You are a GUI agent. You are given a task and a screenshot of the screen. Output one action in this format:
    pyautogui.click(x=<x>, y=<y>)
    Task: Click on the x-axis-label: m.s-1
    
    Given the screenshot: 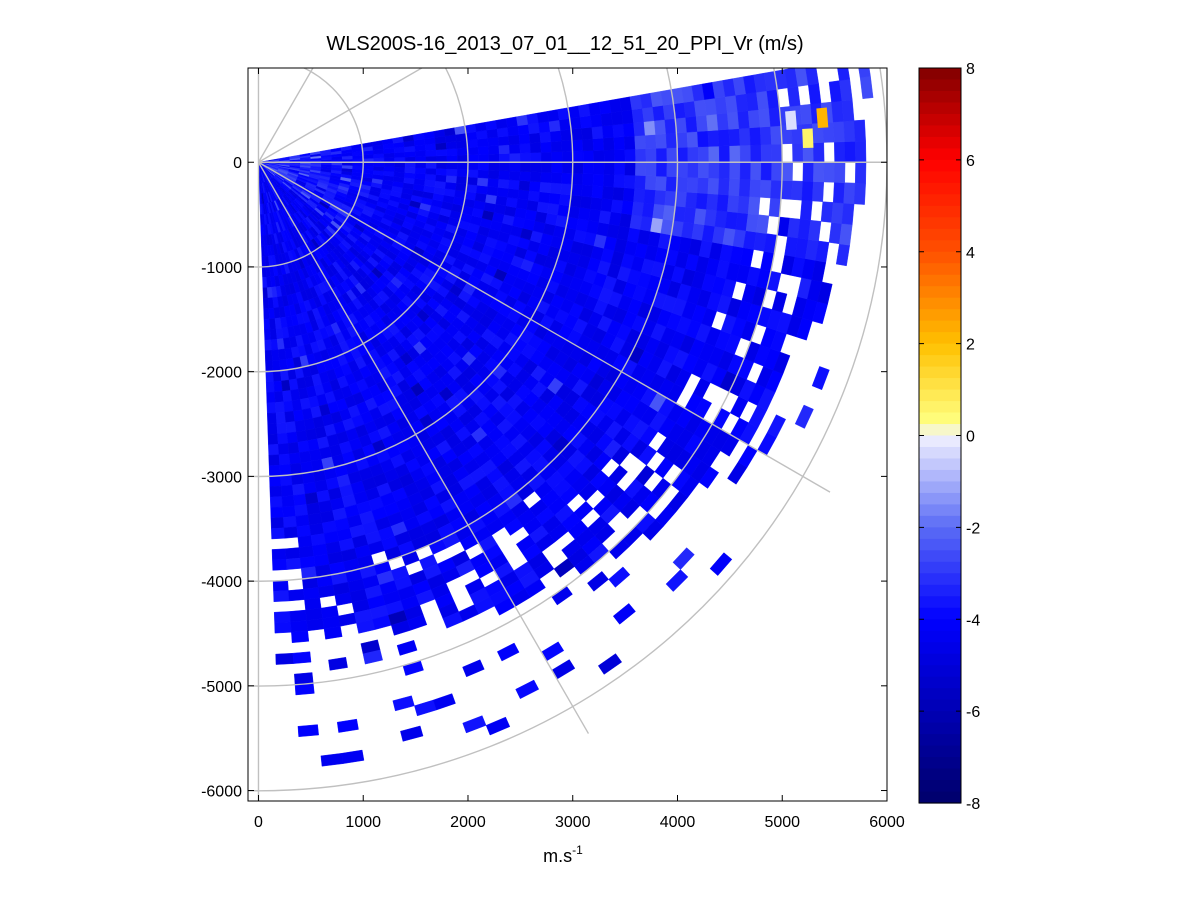 What is the action you would take?
    pyautogui.click(x=563, y=854)
    